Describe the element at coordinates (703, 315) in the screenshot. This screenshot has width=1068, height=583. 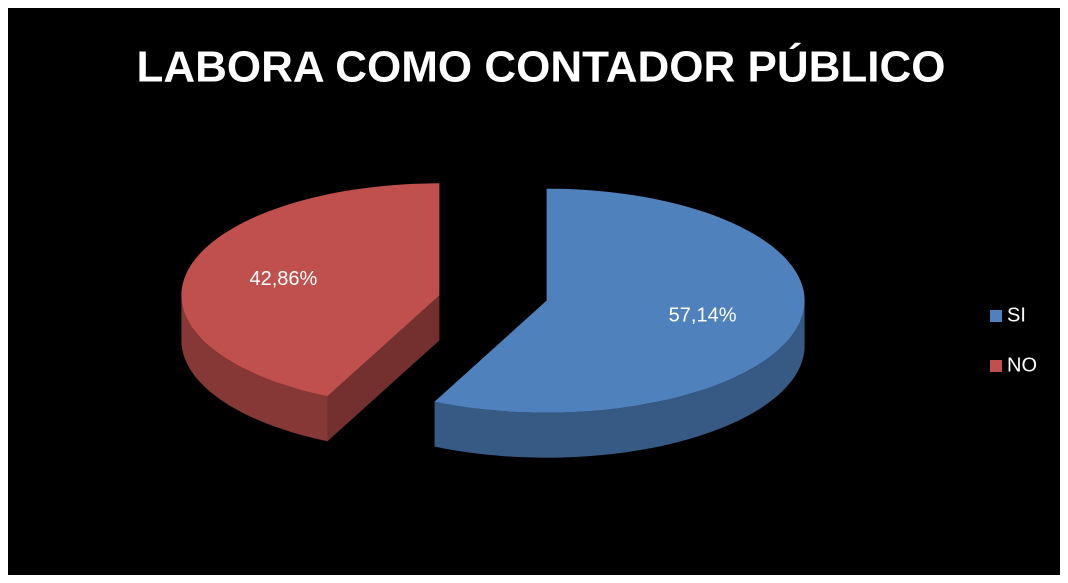
I see `data-label: 57,14%` at that location.